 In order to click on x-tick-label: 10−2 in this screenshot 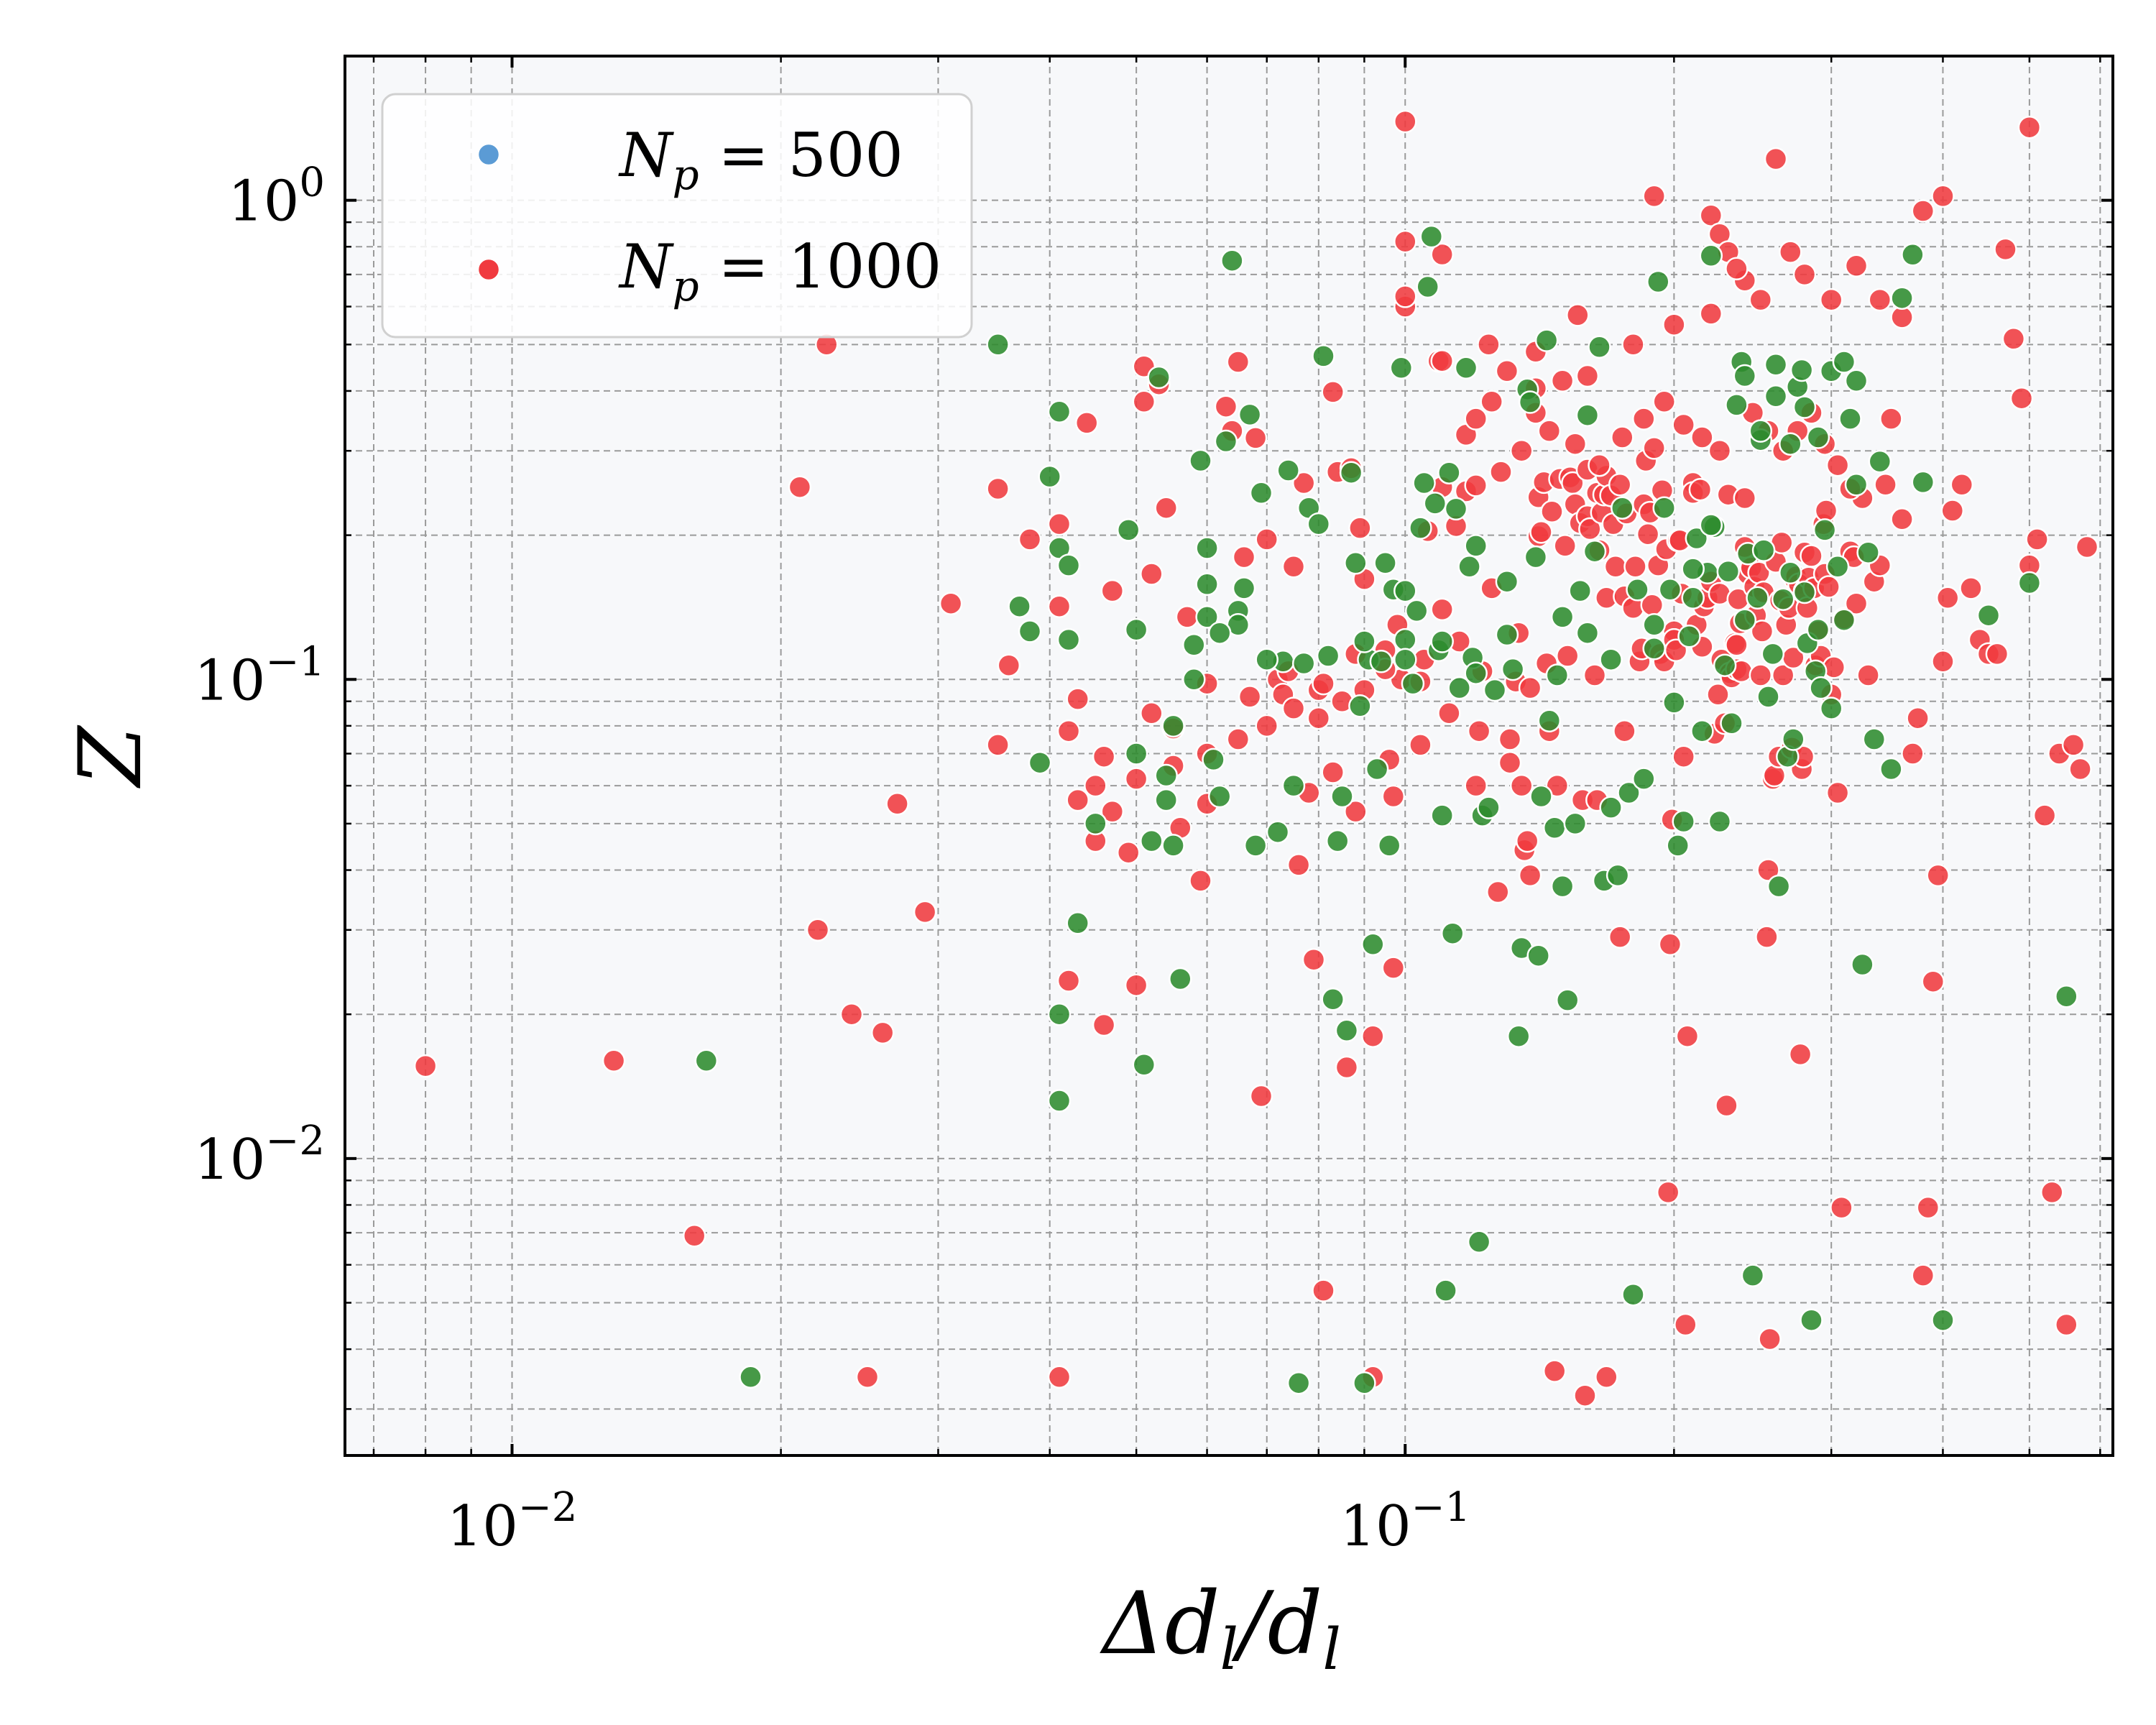, I will do `click(512, 1521)`.